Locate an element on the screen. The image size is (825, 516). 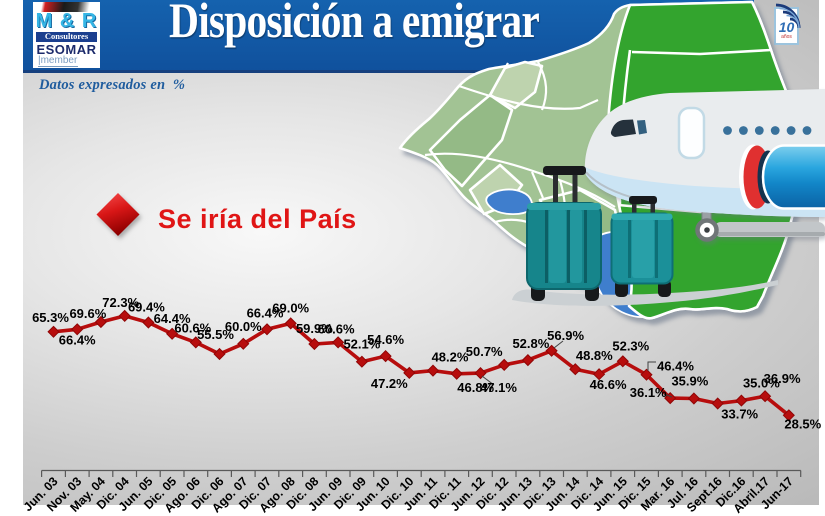
svg-text: 52.3% is located at coordinates (630, 345).